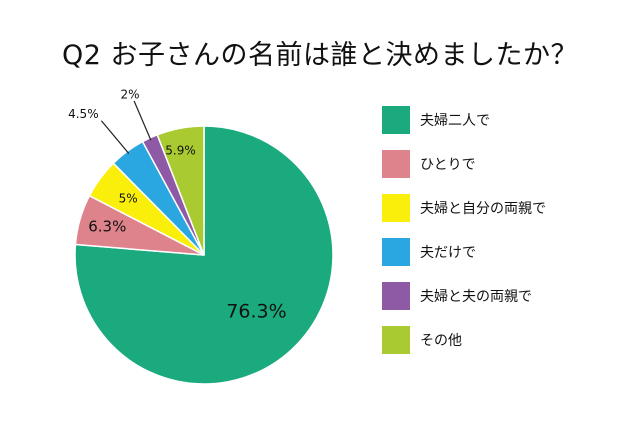 The width and height of the screenshot is (640, 427). I want to click on legend-label: 夫婦二人で, so click(455, 121).